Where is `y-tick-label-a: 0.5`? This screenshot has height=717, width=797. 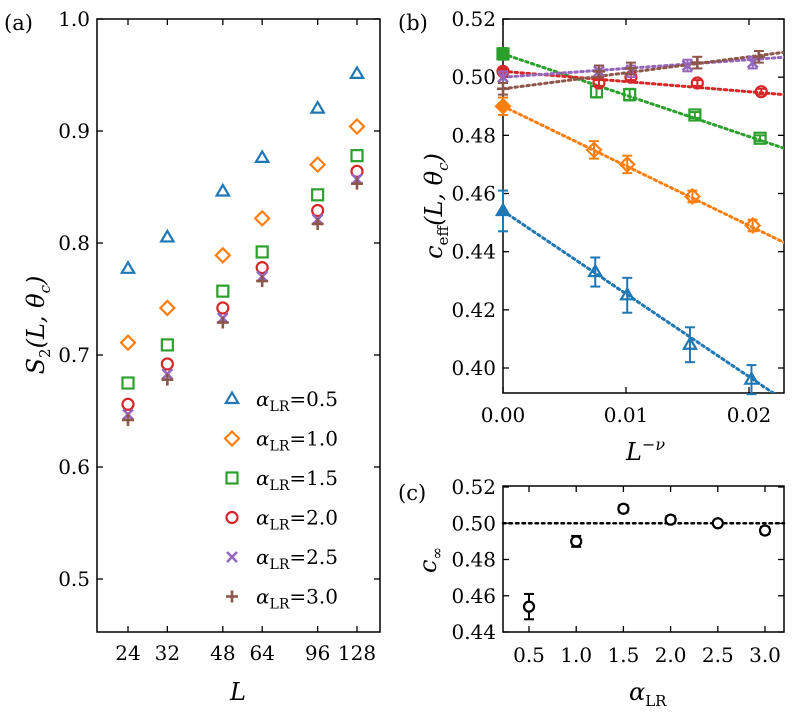 y-tick-label-a: 0.5 is located at coordinates (74, 579).